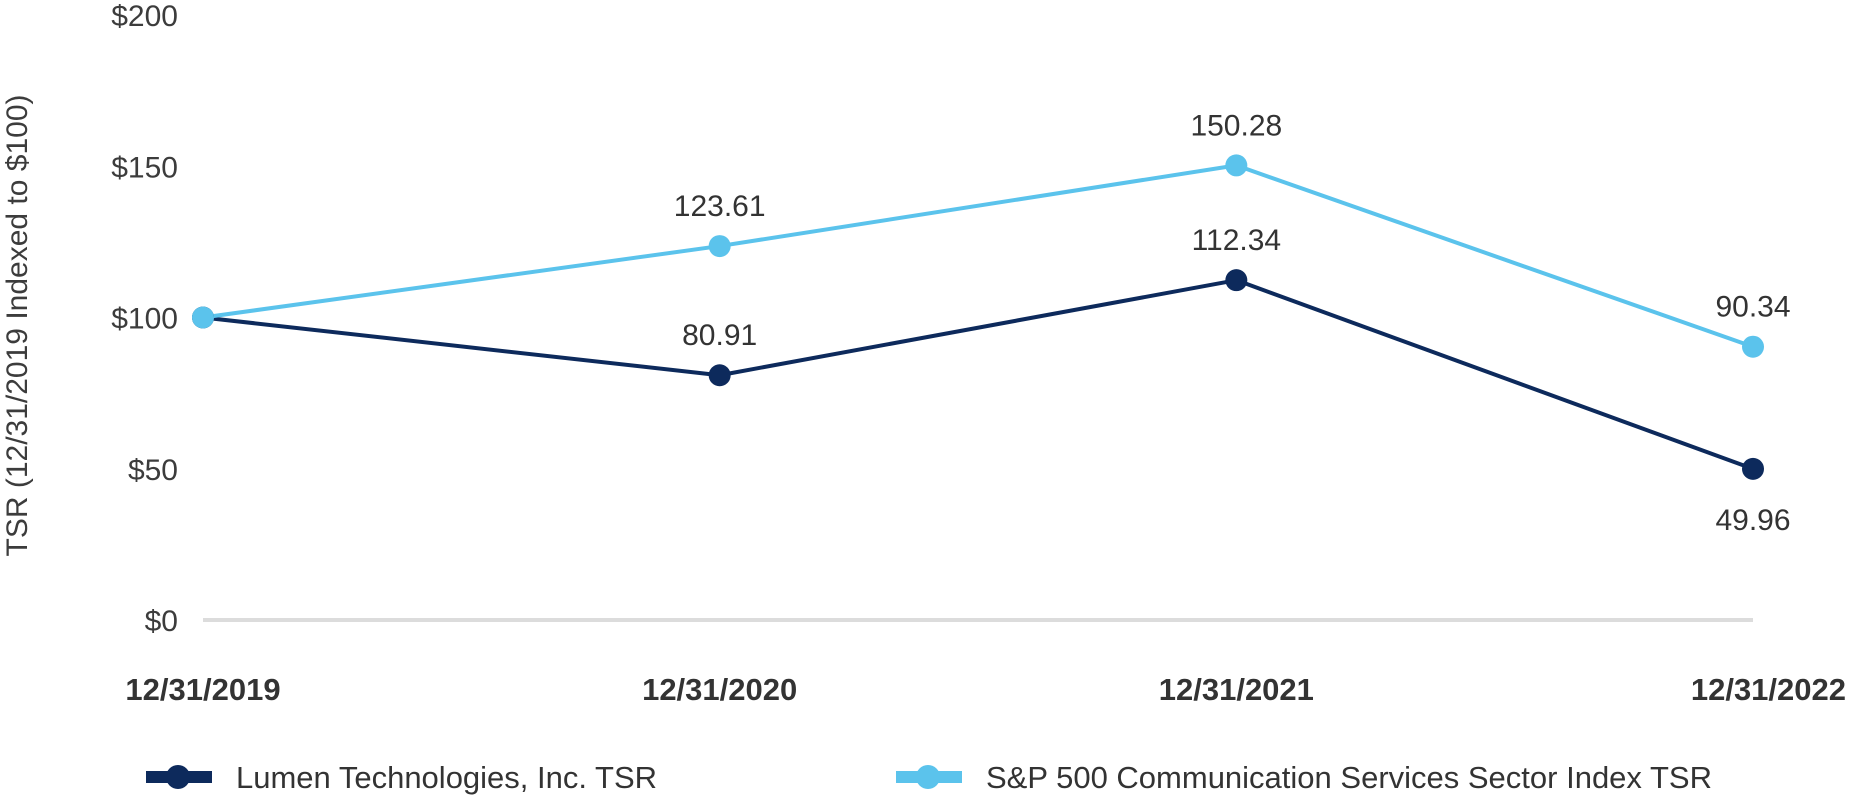 The image size is (1850, 802). Describe the element at coordinates (144, 167) in the screenshot. I see `y-tick-label: $150` at that location.